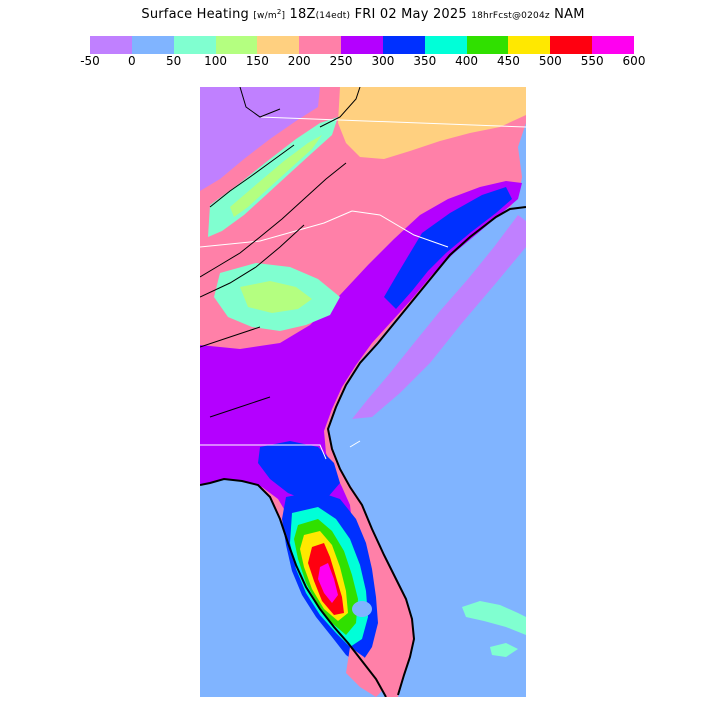 The width and height of the screenshot is (726, 726). Describe the element at coordinates (362, 609) in the screenshot. I see `lake-okeechobee` at that location.